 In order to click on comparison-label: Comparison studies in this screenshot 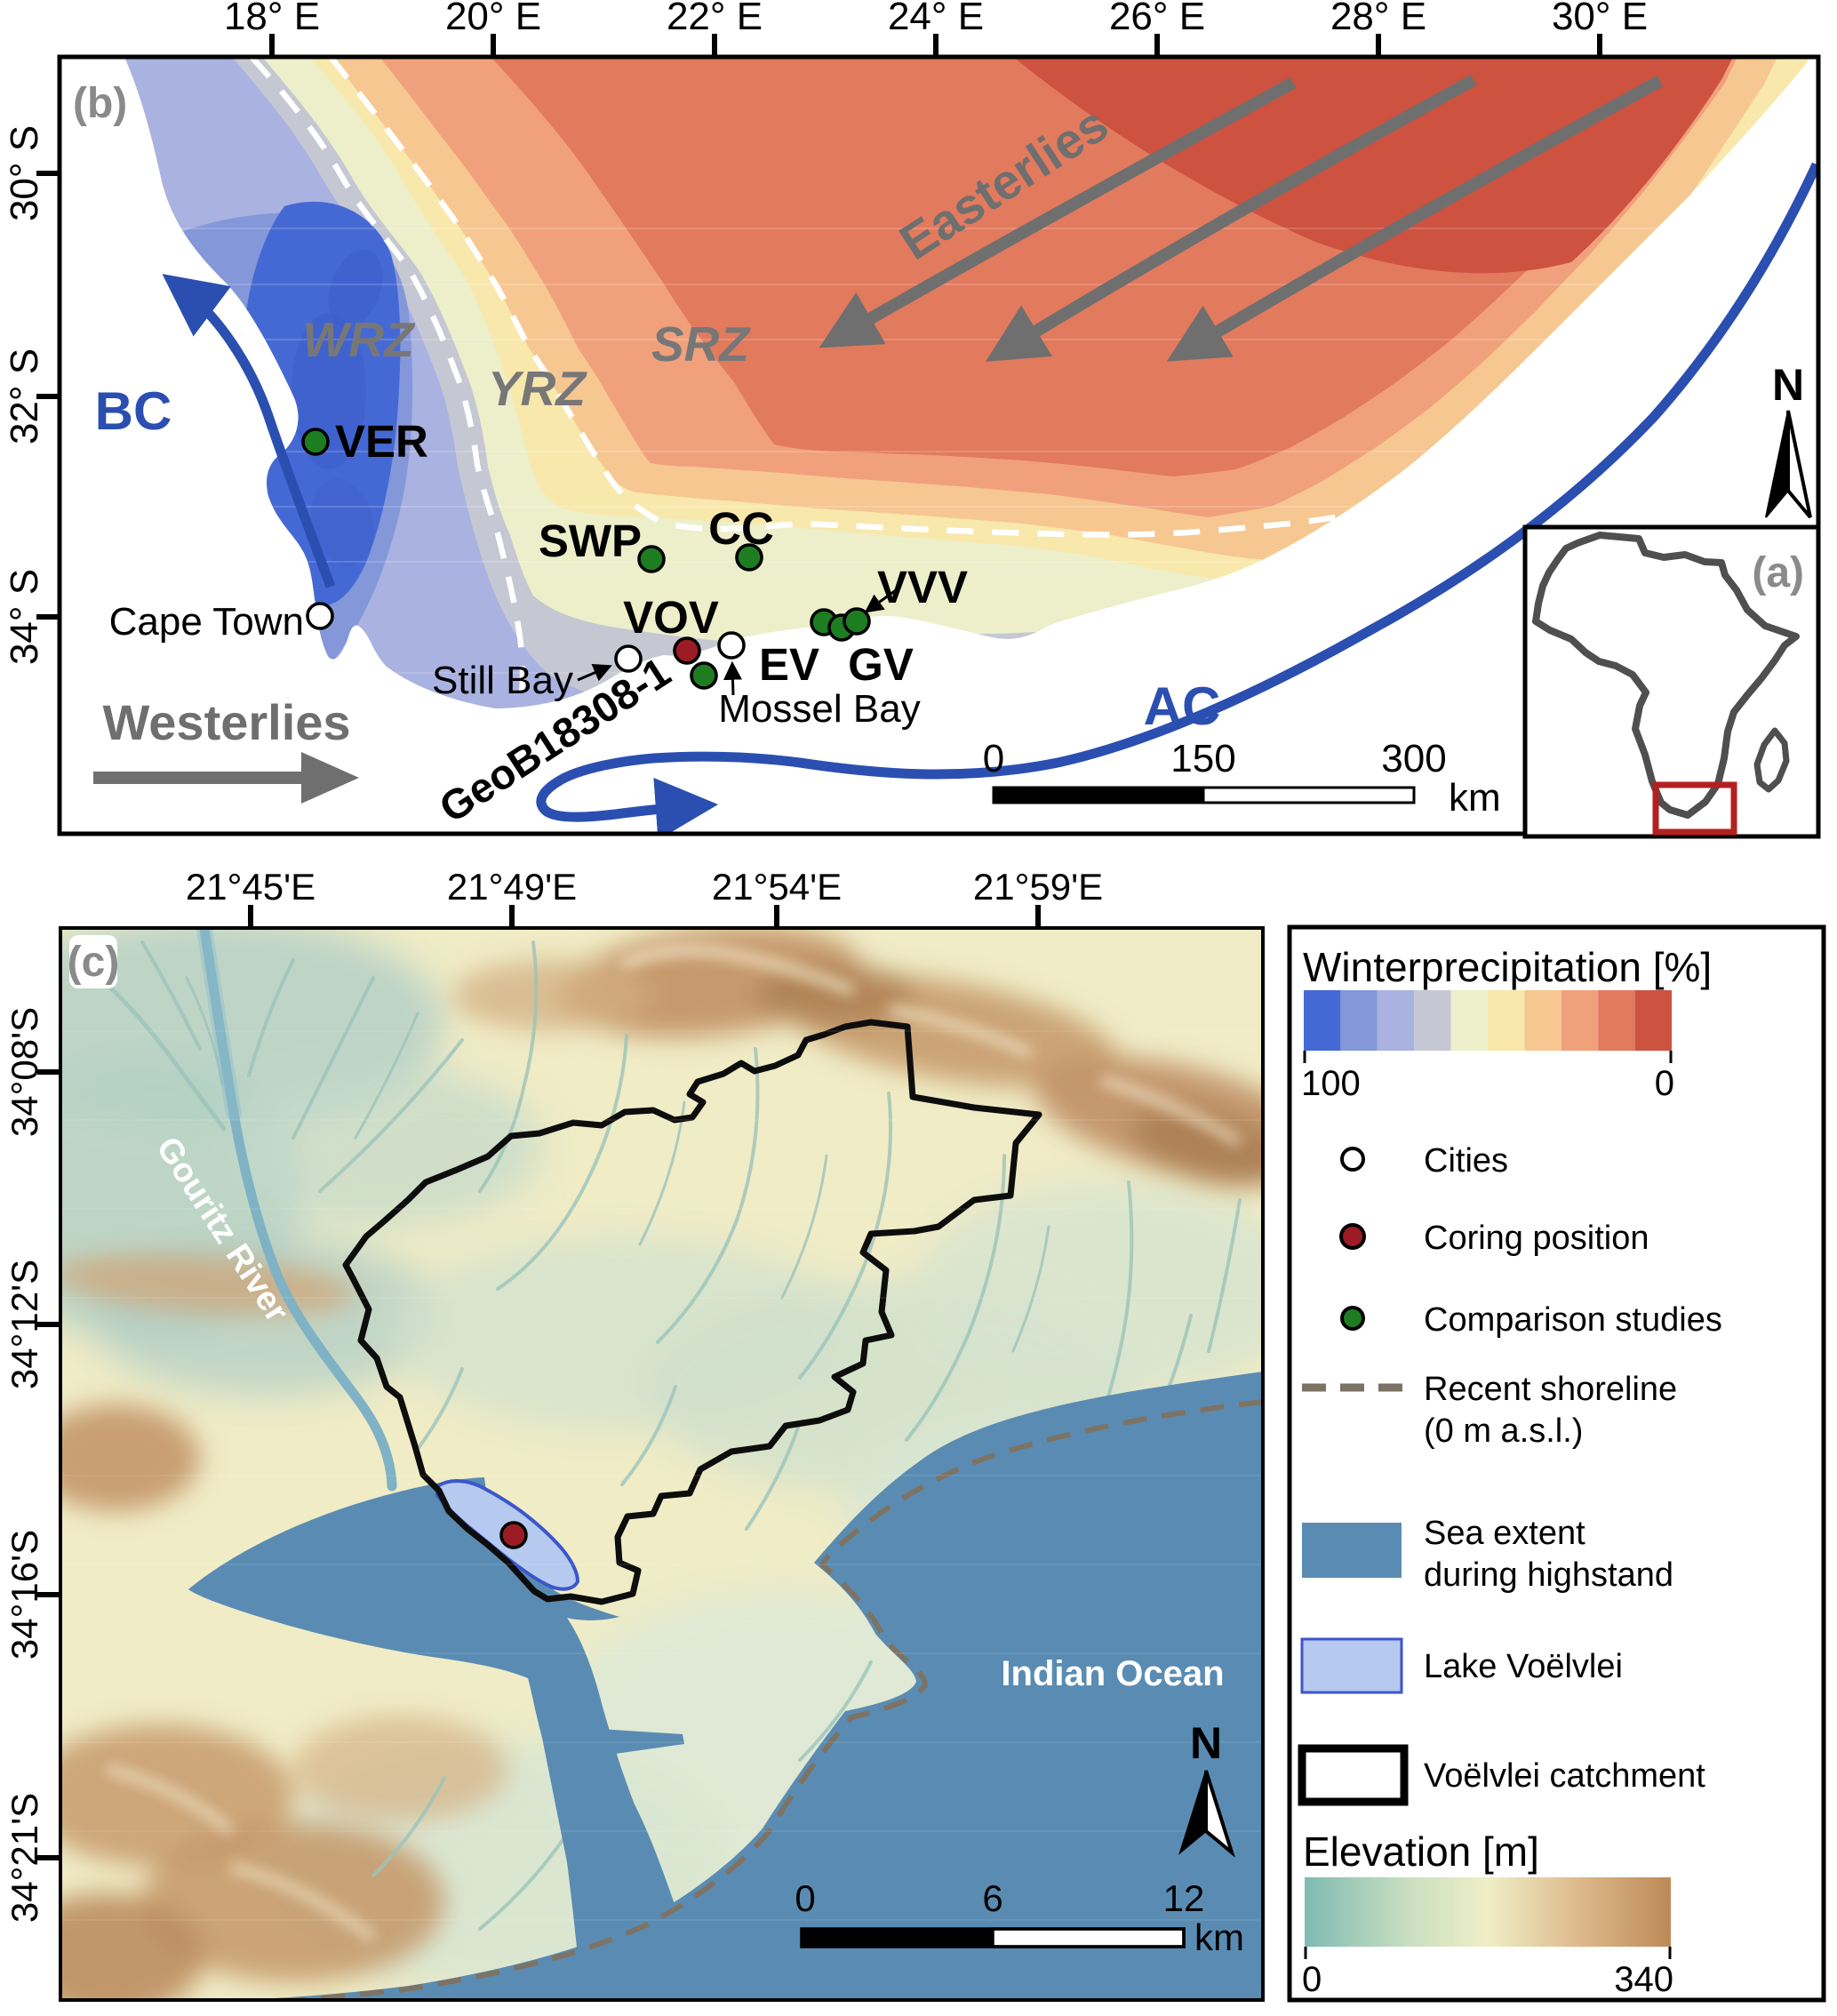, I will do `click(1573, 1320)`.